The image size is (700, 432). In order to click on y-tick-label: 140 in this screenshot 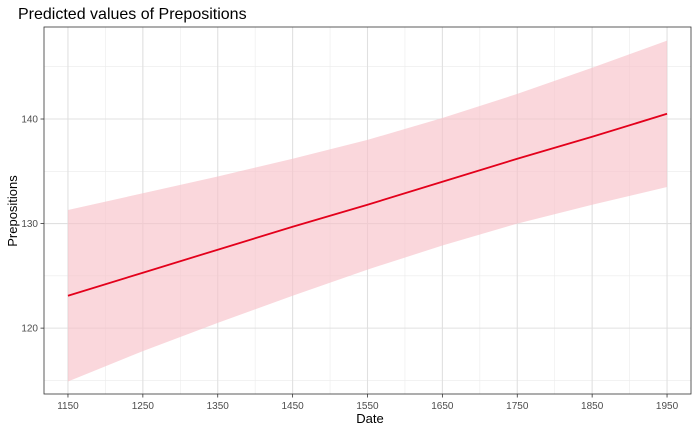, I will do `click(29, 120)`.